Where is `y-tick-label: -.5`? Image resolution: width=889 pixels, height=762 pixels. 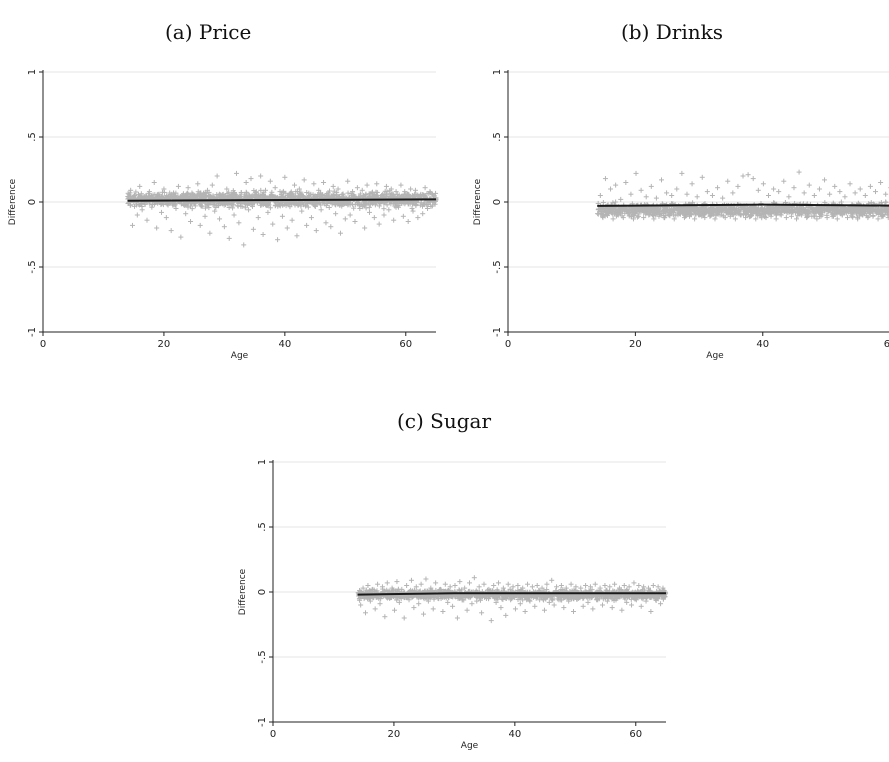
y-tick-label: -.5 is located at coordinates (497, 266).